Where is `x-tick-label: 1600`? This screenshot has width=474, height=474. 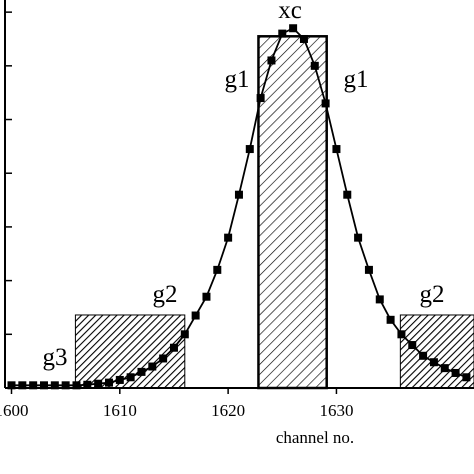 x-tick-label: 1600 is located at coordinates (14, 410).